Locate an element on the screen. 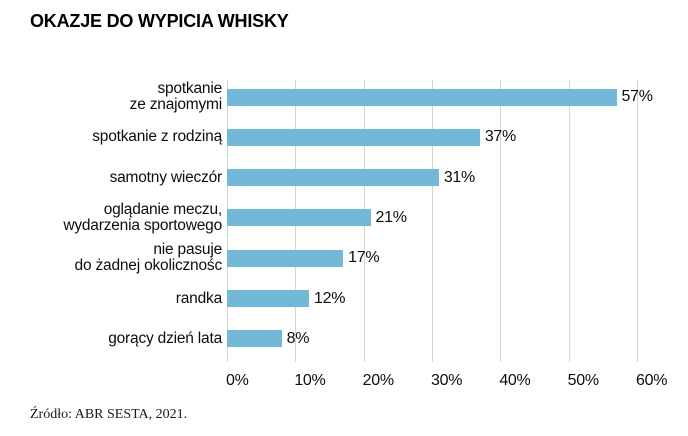 The width and height of the screenshot is (688, 436). bar-value-label: 17% is located at coordinates (364, 258).